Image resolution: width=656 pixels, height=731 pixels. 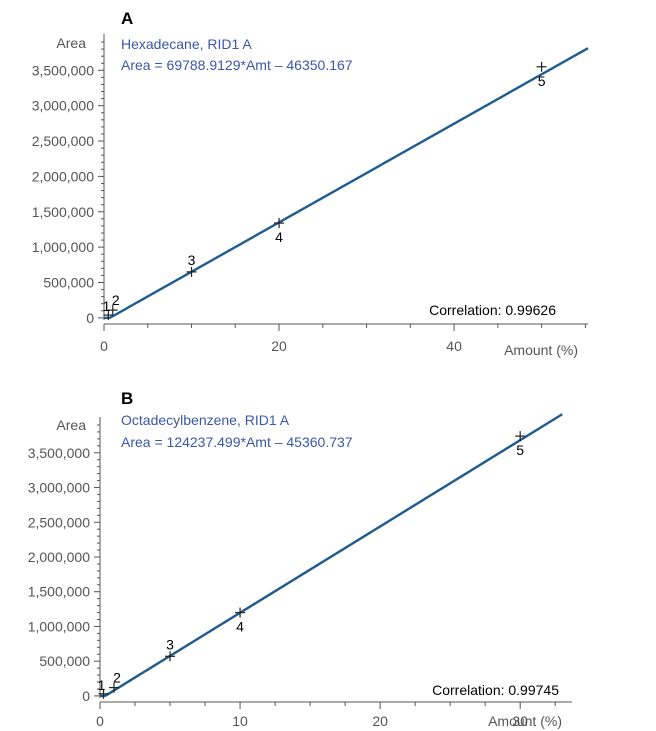 I want to click on x-tick-label: 30, so click(x=520, y=721).